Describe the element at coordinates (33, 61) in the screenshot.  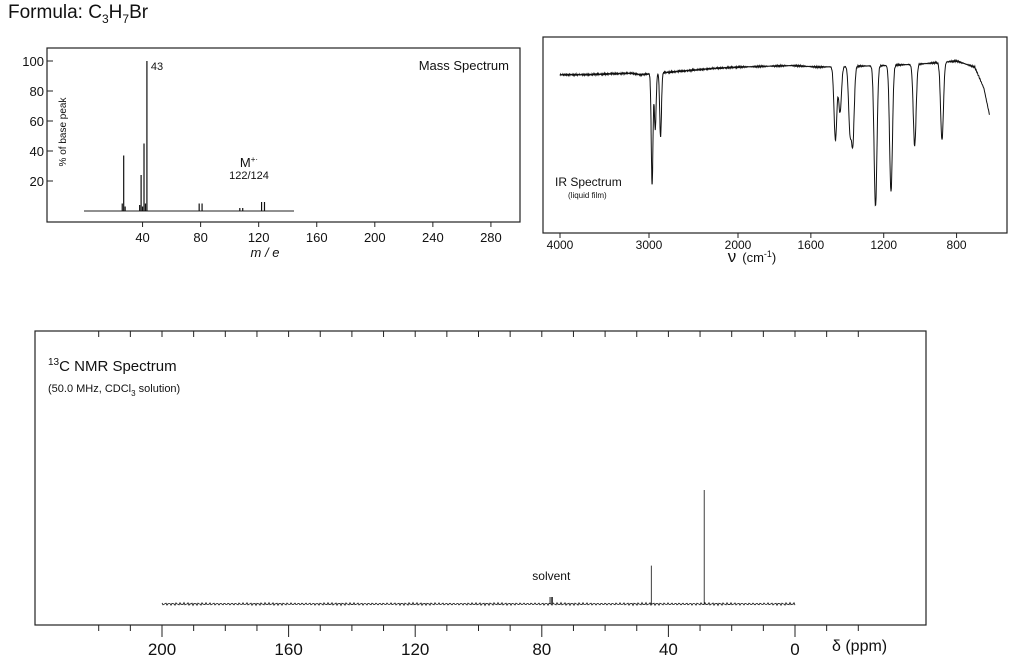
I see `ms-y-tick-label: 100` at that location.